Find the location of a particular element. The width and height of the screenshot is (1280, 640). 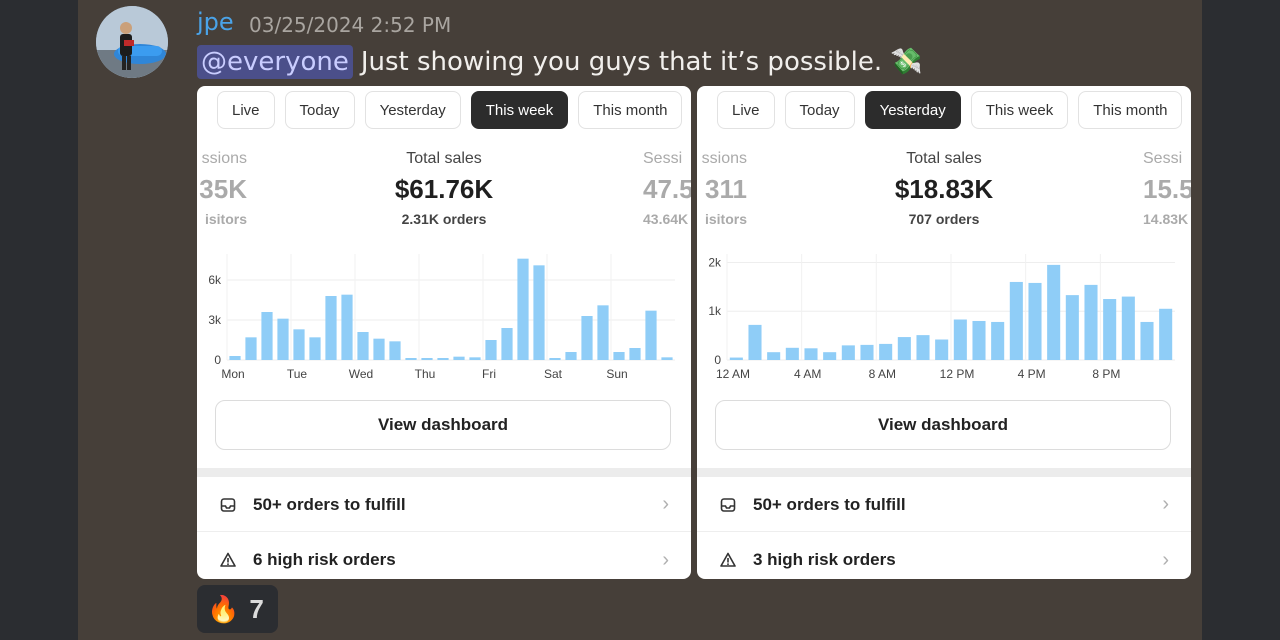

message-author: jpe is located at coordinates (215, 22).